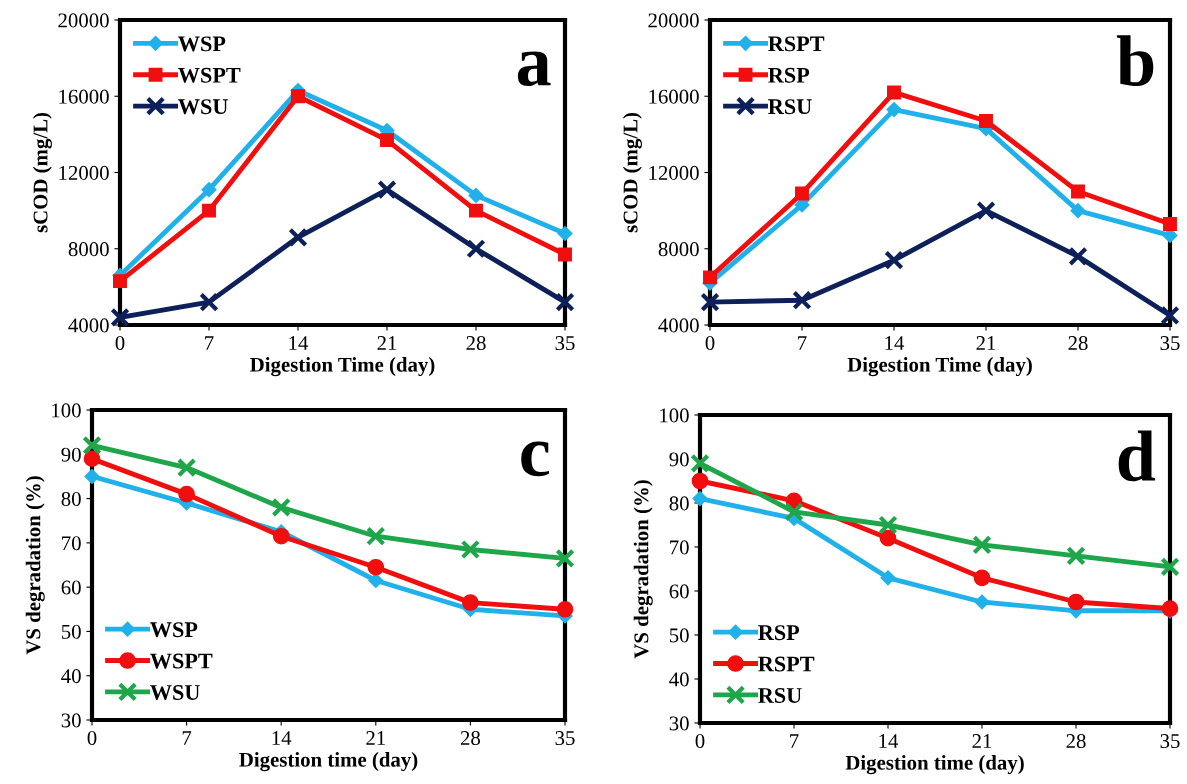 Image resolution: width=1187 pixels, height=784 pixels. What do you see at coordinates (534, 69) in the screenshot?
I see `annotation: a` at bounding box center [534, 69].